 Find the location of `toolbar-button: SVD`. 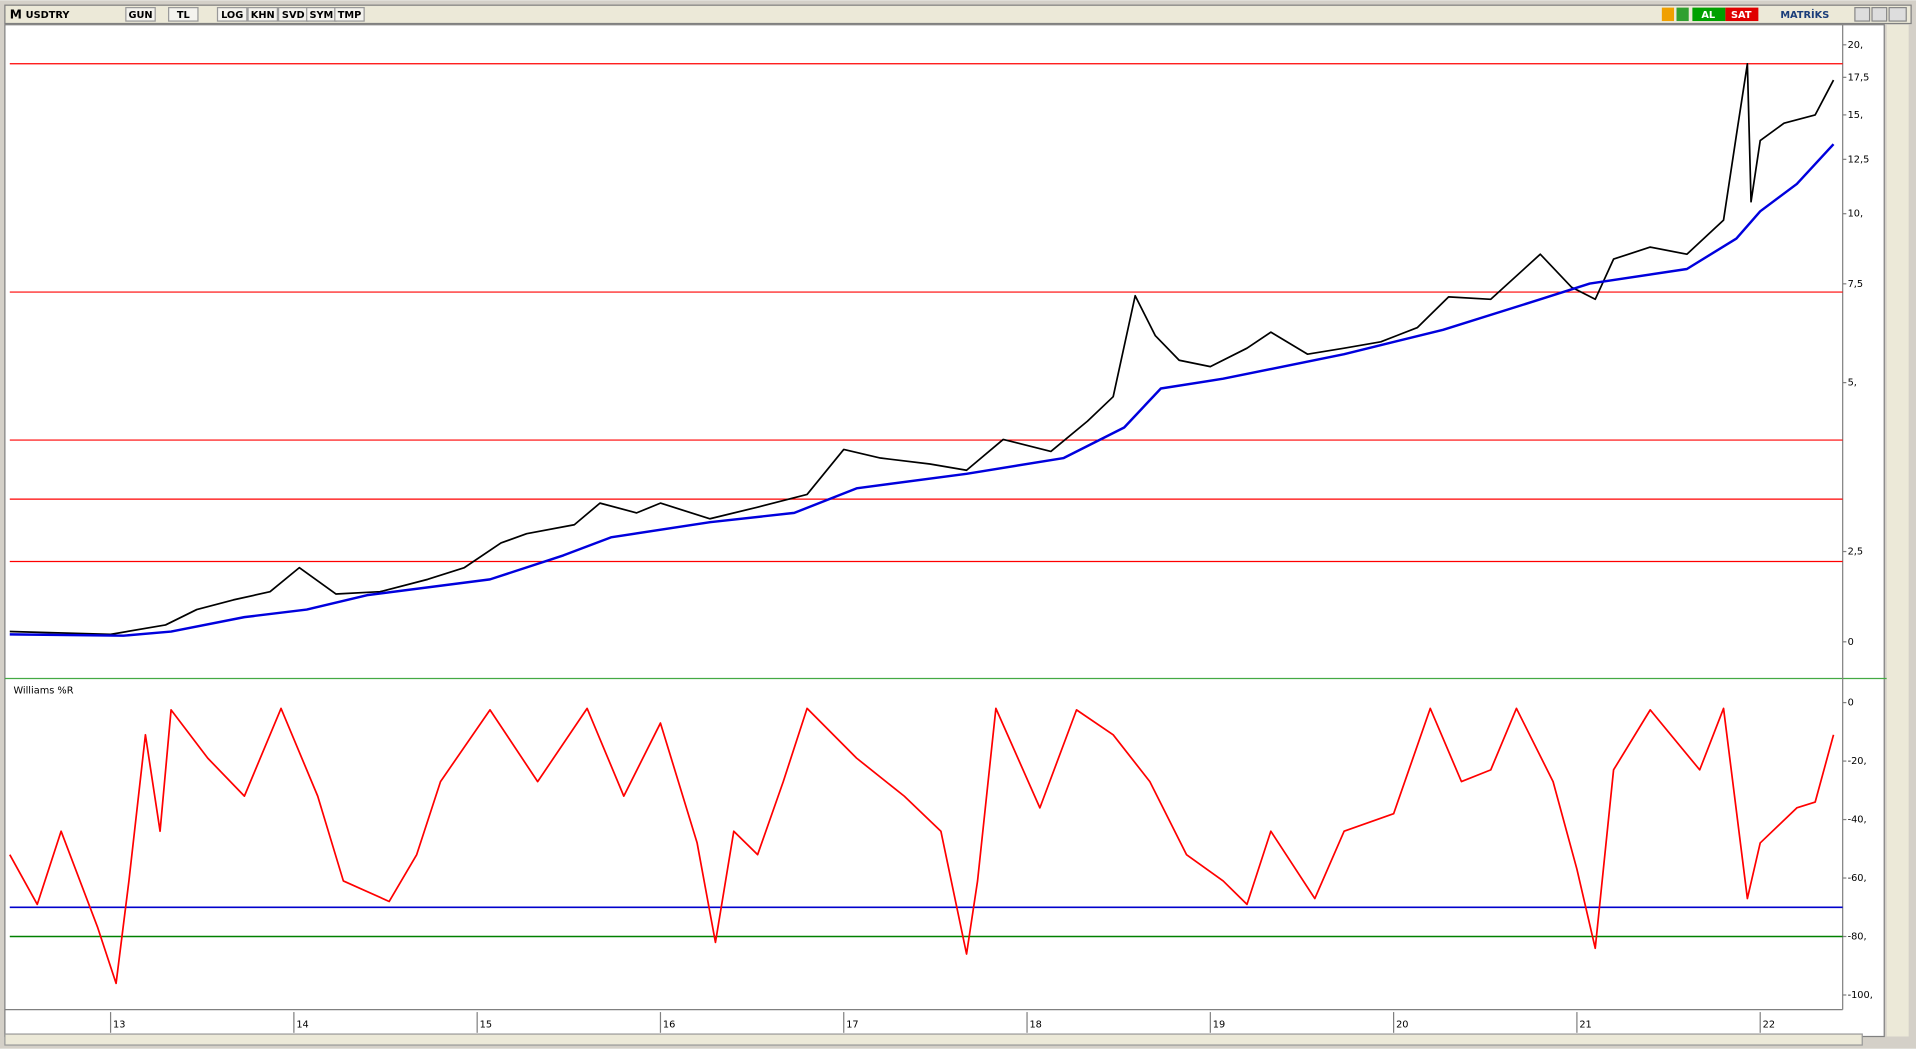

toolbar-button: SVD is located at coordinates (293, 15).